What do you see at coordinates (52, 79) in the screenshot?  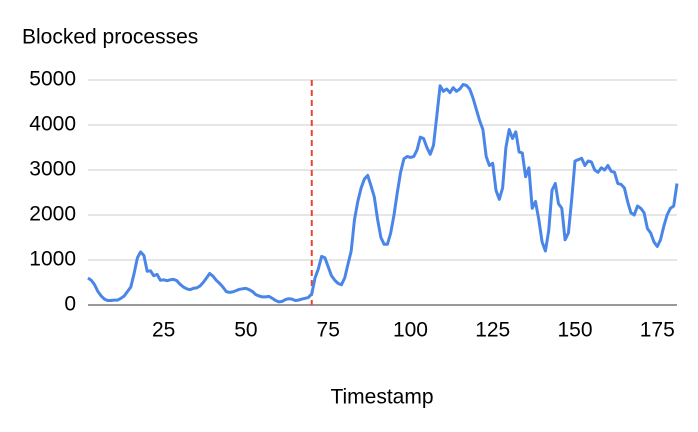 I see `y-tick-label: 5000` at bounding box center [52, 79].